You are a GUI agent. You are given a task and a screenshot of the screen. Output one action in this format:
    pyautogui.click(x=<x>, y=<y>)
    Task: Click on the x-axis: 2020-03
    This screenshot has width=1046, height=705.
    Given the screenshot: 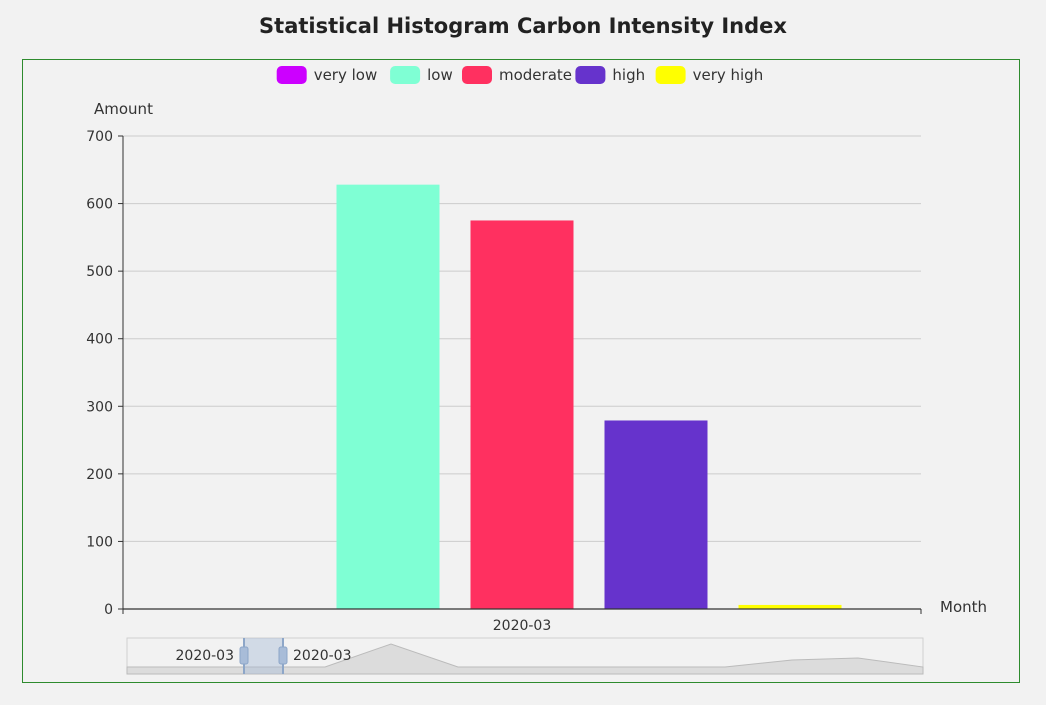 What is the action you would take?
    pyautogui.click(x=522, y=621)
    